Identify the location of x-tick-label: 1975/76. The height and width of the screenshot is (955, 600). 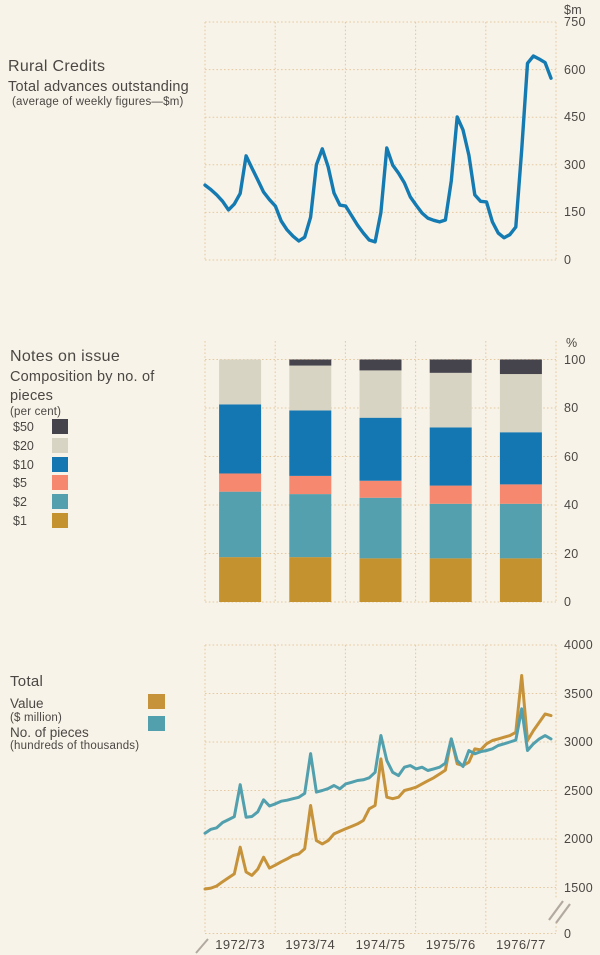
(450, 944).